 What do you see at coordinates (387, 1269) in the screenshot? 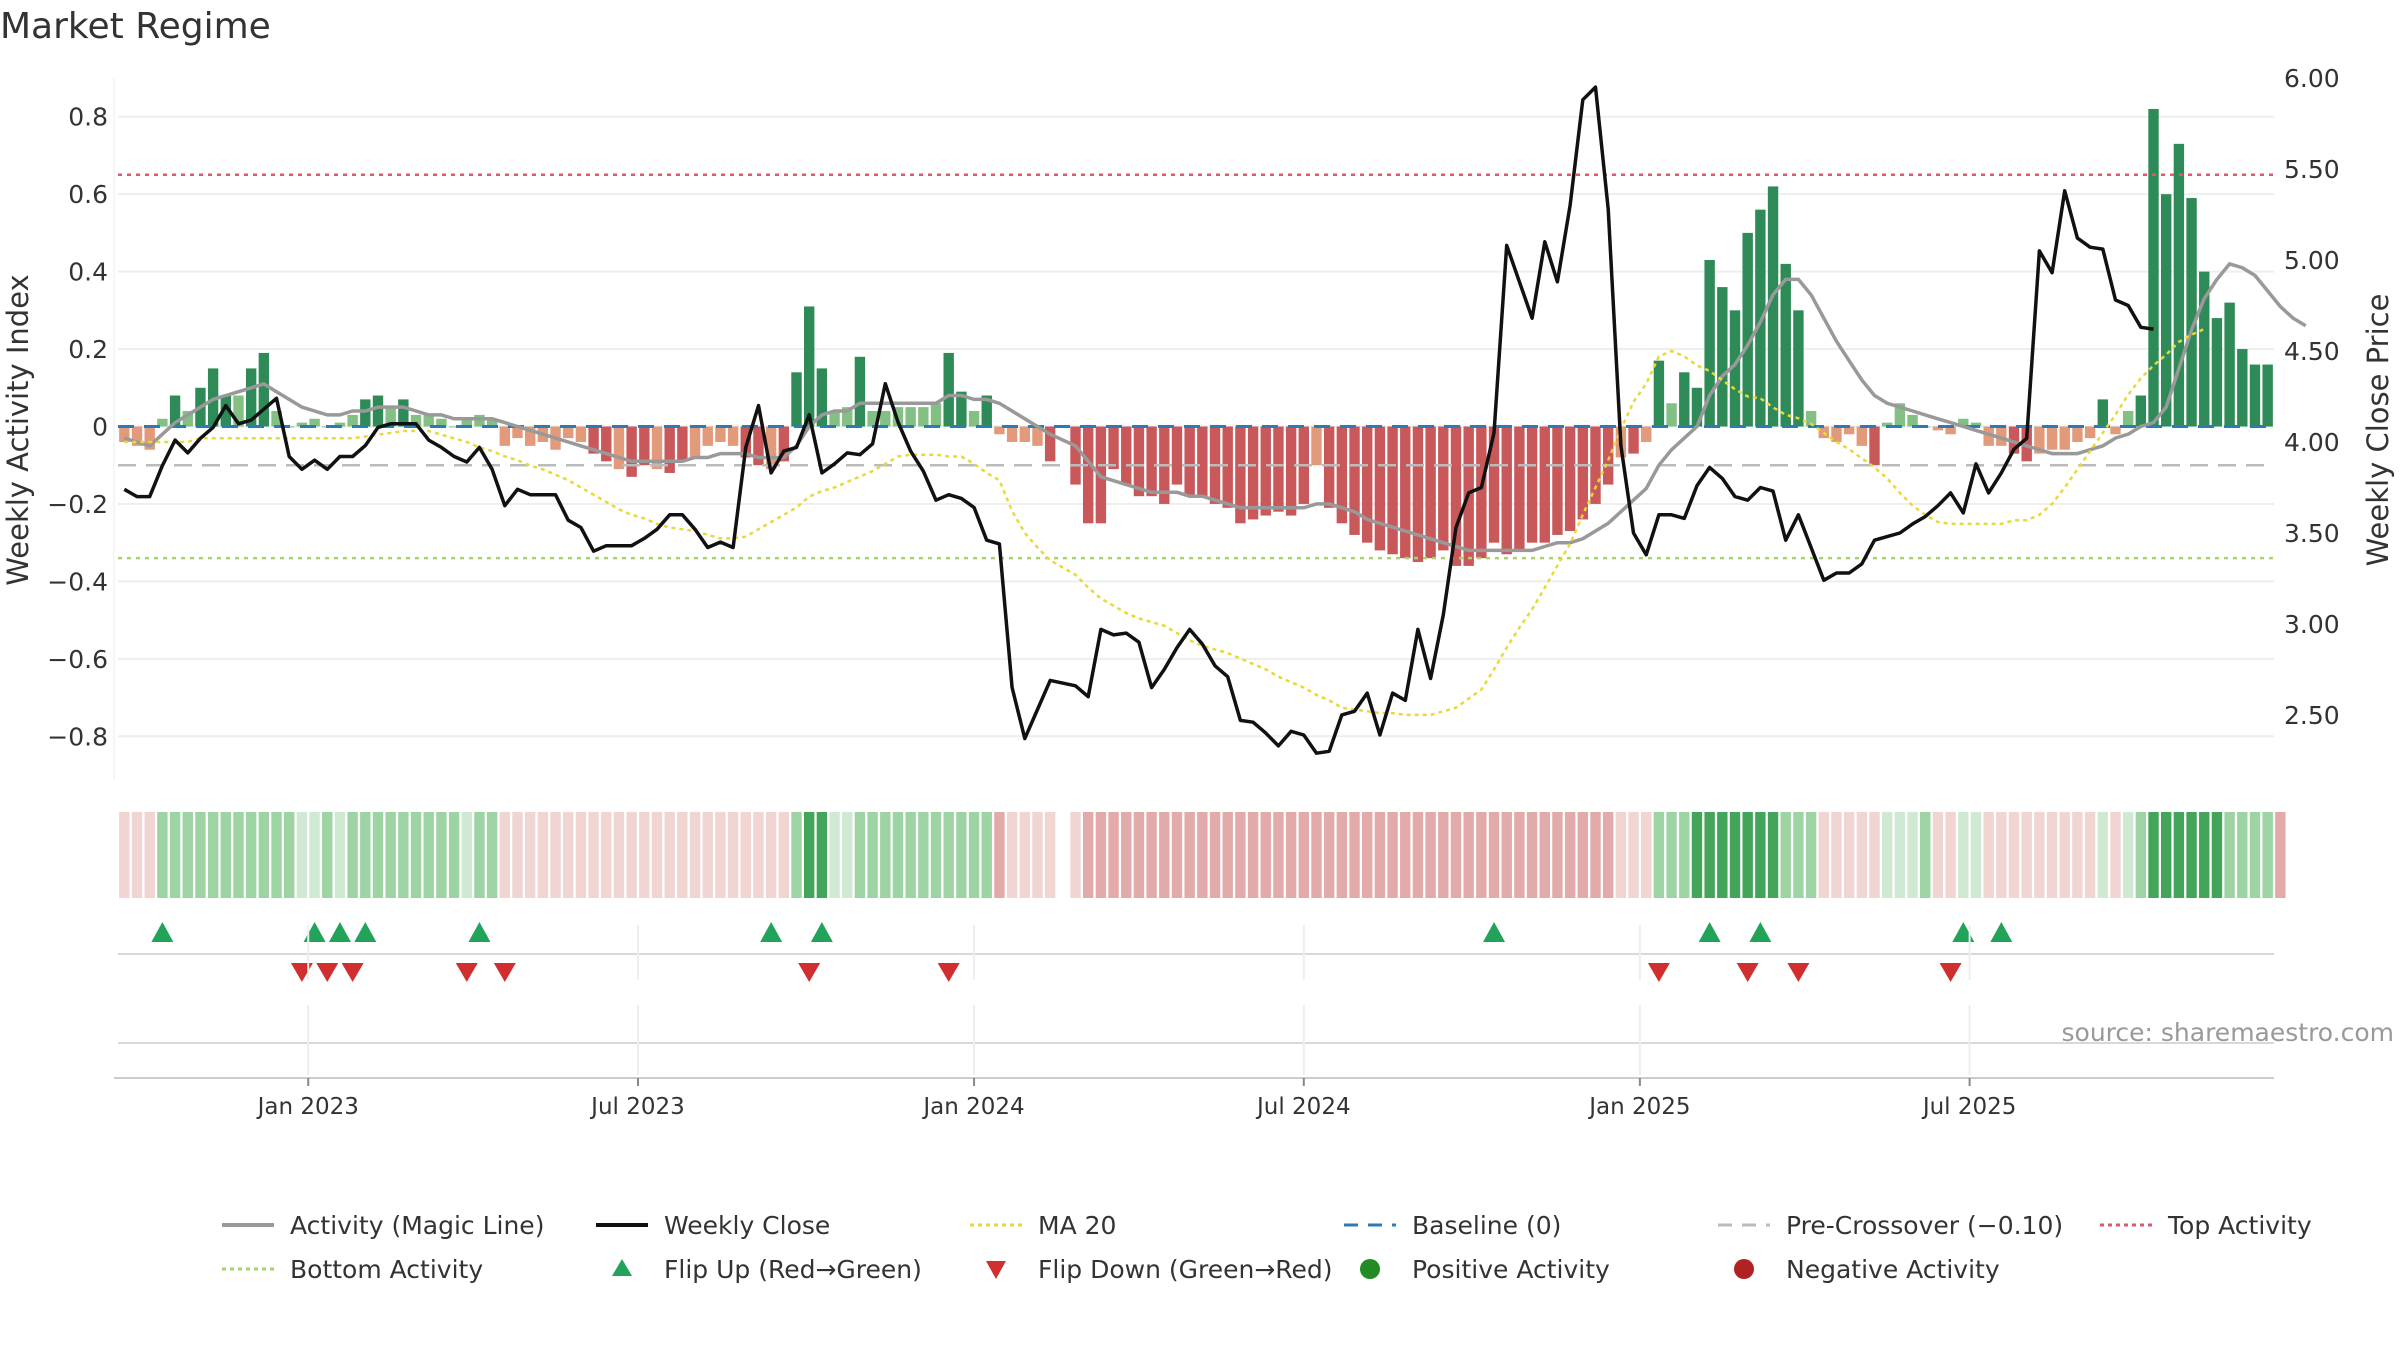
I see `legend-label: Bottom Activity` at bounding box center [387, 1269].